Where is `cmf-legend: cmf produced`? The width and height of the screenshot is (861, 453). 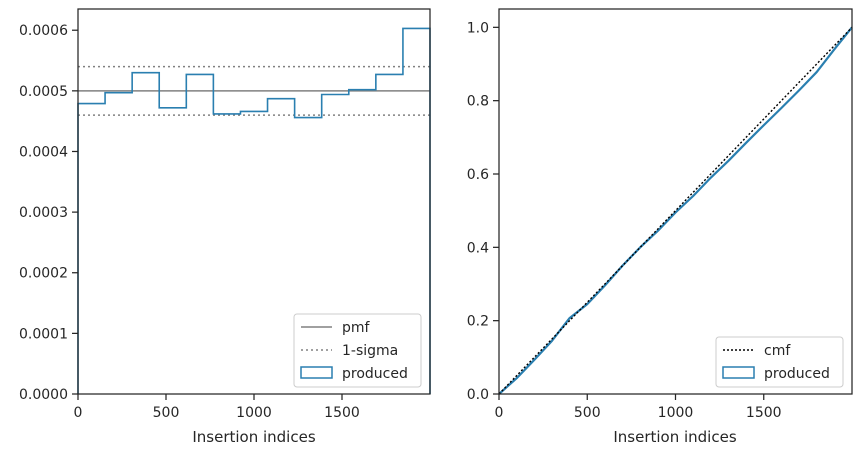 cmf-legend: cmf produced is located at coordinates (779, 362).